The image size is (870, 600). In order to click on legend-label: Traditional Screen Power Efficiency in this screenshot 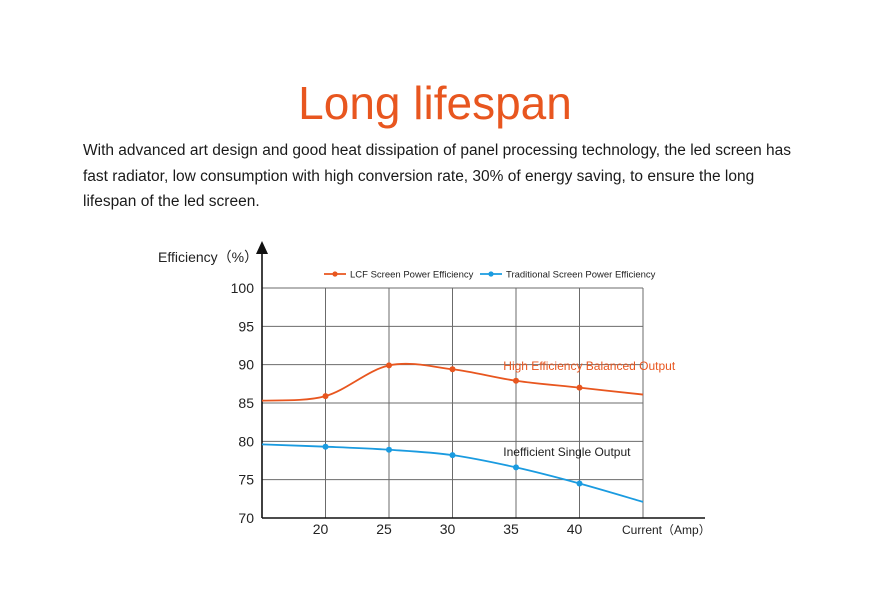, I will do `click(581, 275)`.